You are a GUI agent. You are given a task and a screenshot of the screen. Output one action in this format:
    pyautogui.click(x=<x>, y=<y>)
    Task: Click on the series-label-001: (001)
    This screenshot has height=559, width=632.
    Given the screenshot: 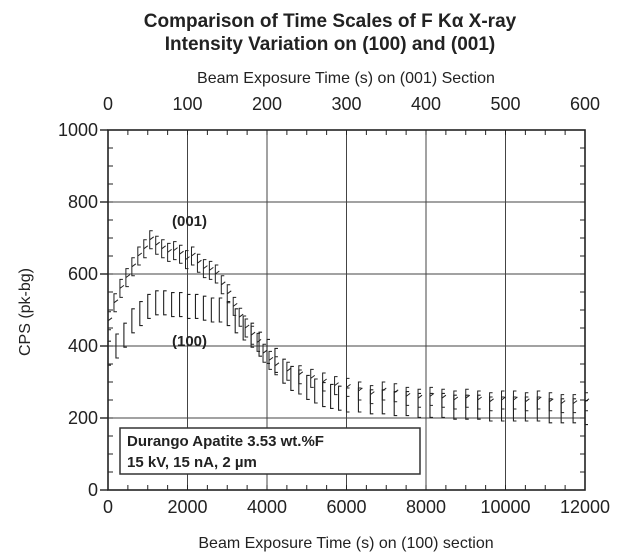 What is the action you would take?
    pyautogui.click(x=189, y=221)
    